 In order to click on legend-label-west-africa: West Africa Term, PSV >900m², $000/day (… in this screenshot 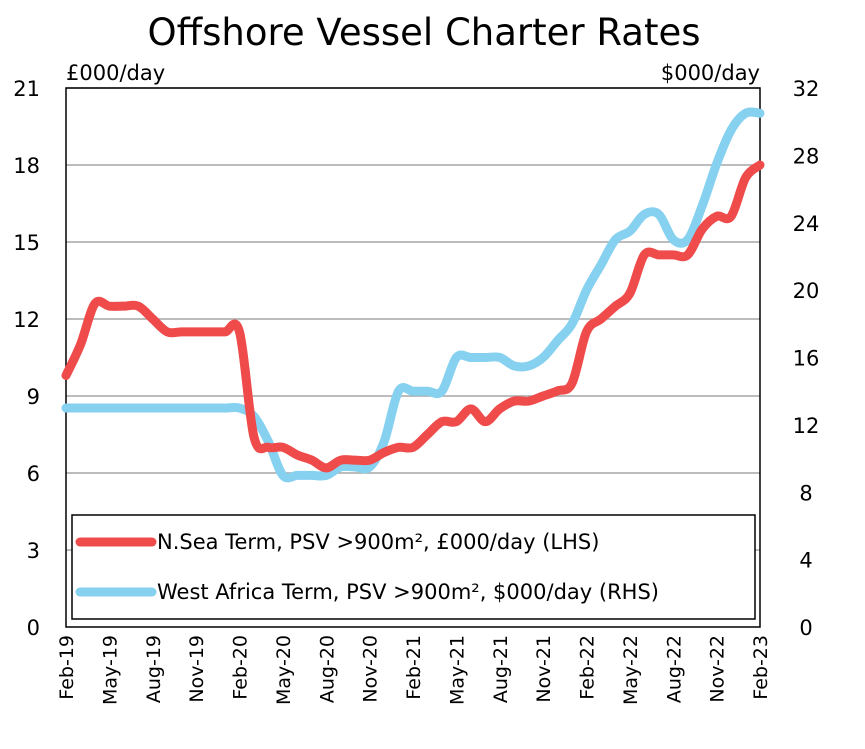, I will do `click(408, 592)`.